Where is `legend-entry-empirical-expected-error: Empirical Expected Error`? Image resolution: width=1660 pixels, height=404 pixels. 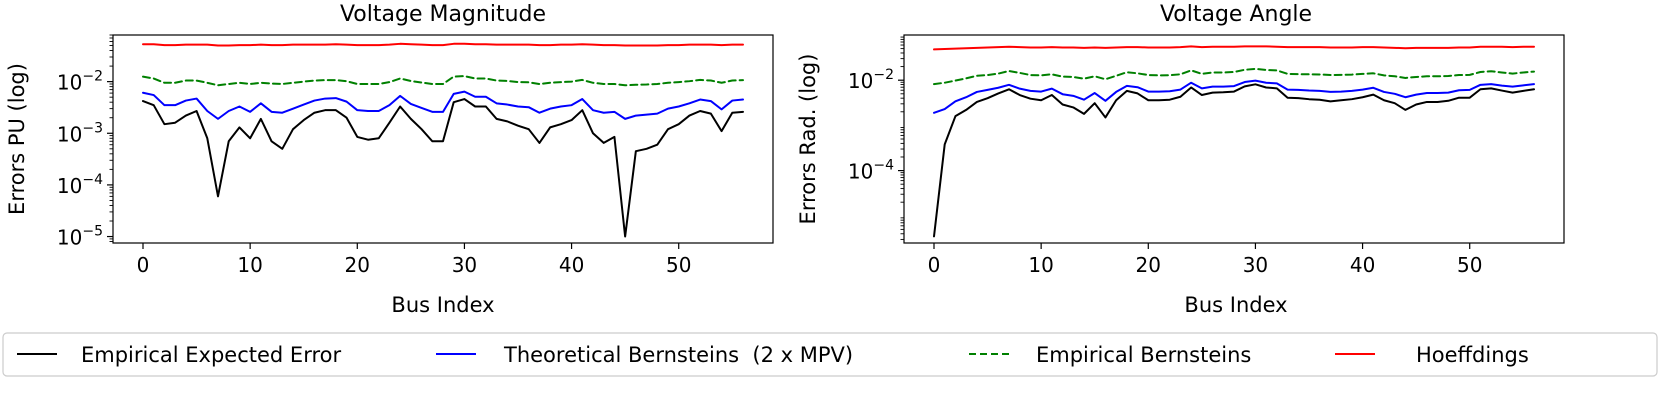 legend-entry-empirical-expected-error: Empirical Expected Error is located at coordinates (179, 355).